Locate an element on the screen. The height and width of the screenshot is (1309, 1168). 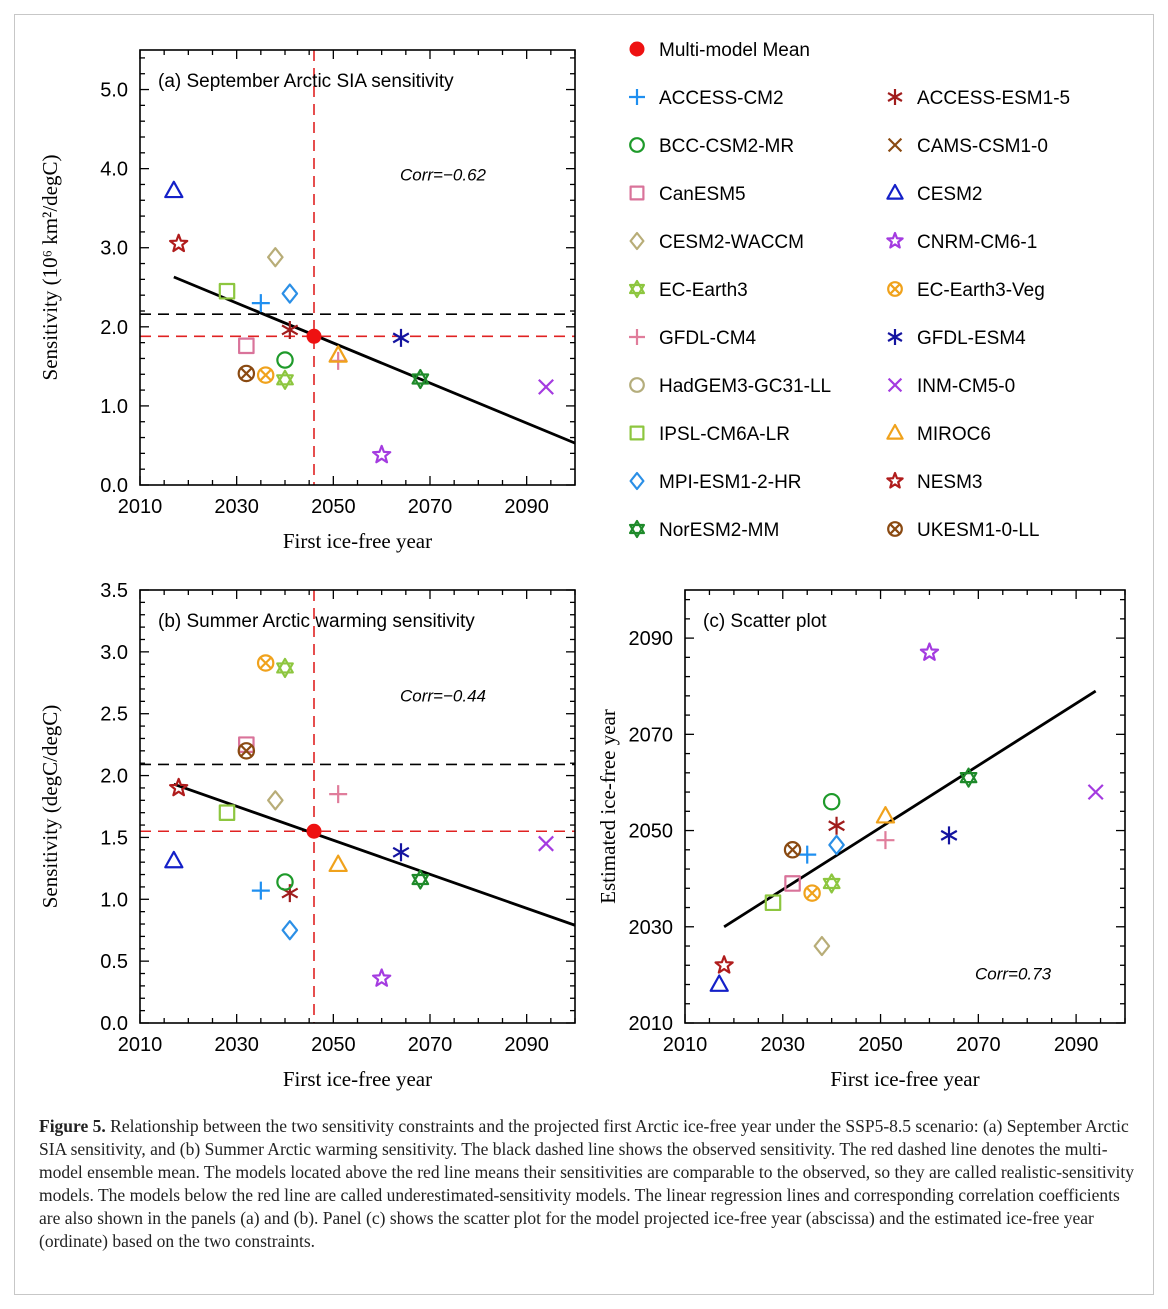
x-tick-label: 2010 is located at coordinates (140, 507).